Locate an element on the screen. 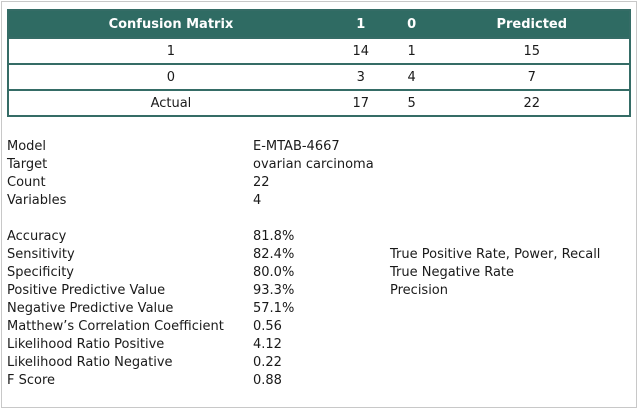 This screenshot has height=411, width=641. matrix-row-actual-1: 1 14 1 15 is located at coordinates (319, 51).